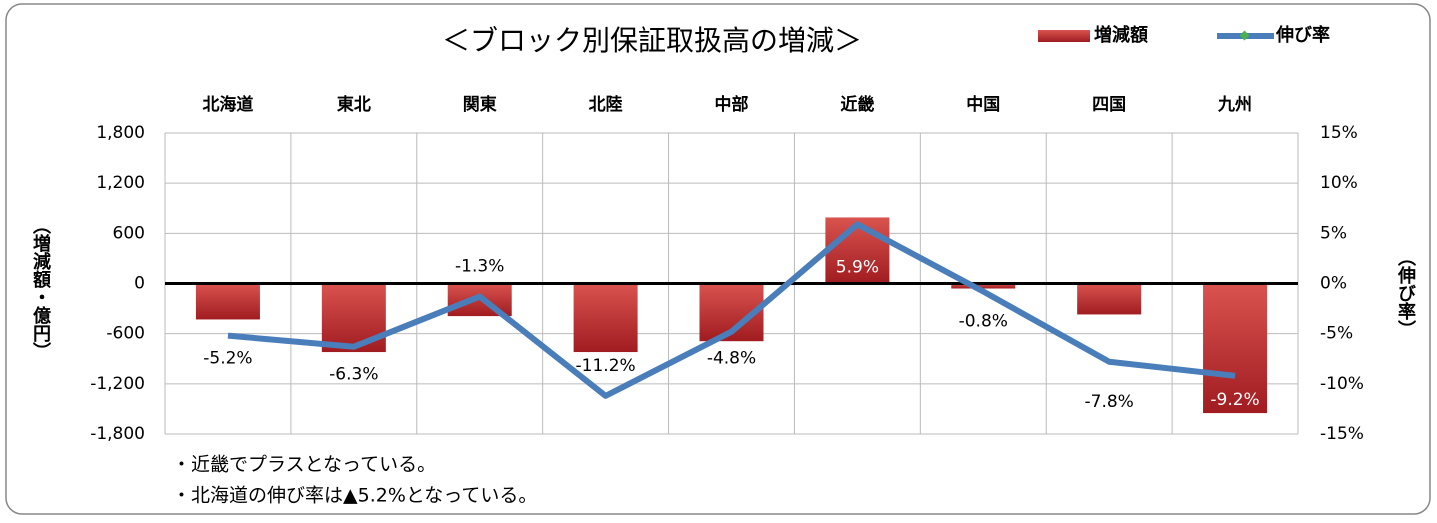 This screenshot has width=1437, height=523. What do you see at coordinates (479, 267) in the screenshot?
I see `data-label: -1.3%` at bounding box center [479, 267].